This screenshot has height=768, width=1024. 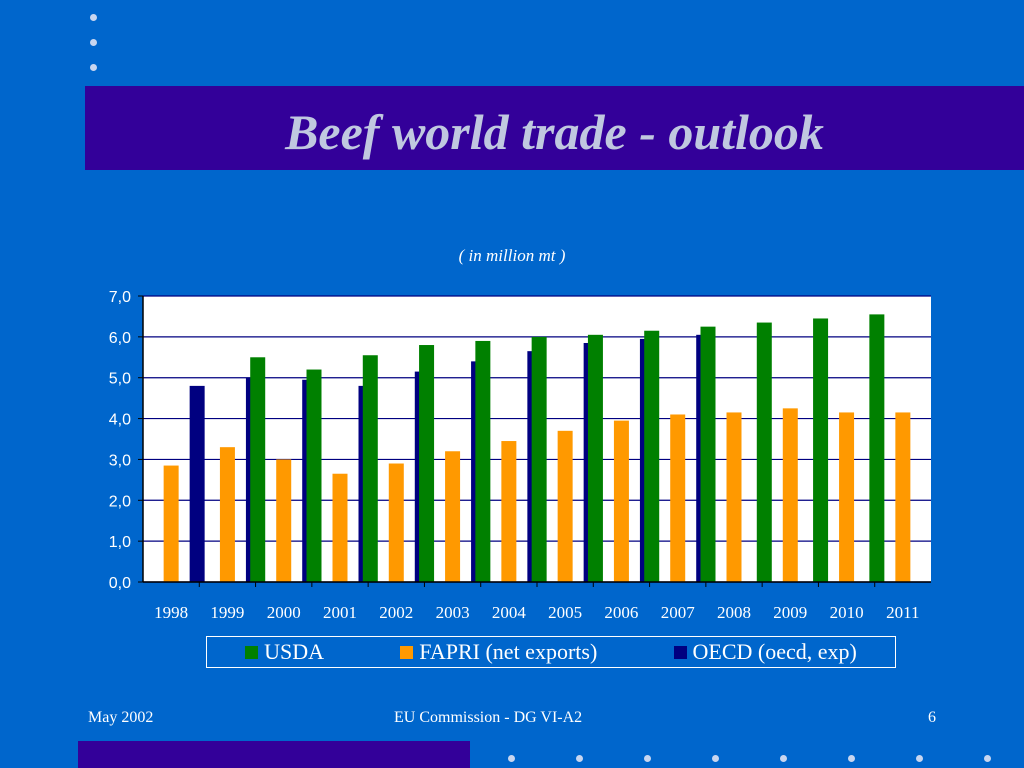 I want to click on bar-usda-2005, so click(x=539, y=459).